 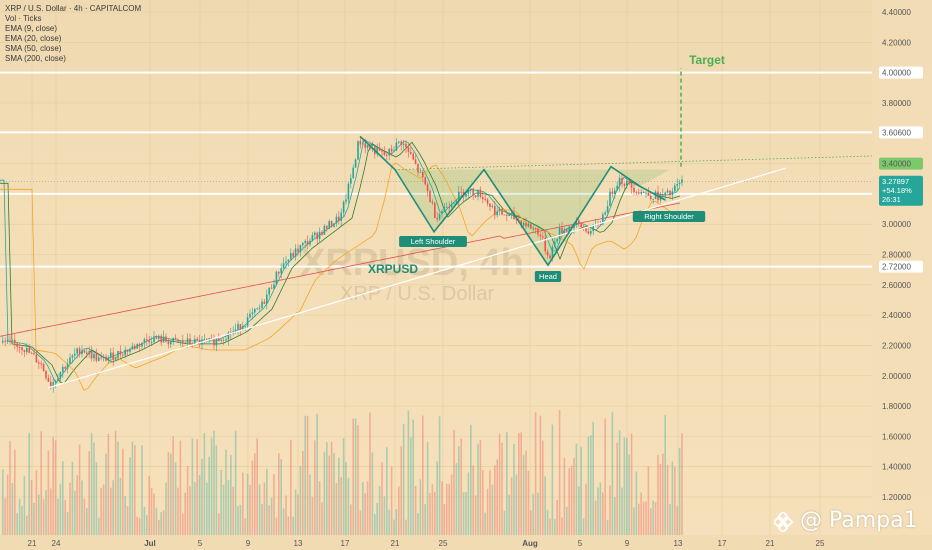 I want to click on indicator-sma50: SMA (50, close), so click(x=33, y=48).